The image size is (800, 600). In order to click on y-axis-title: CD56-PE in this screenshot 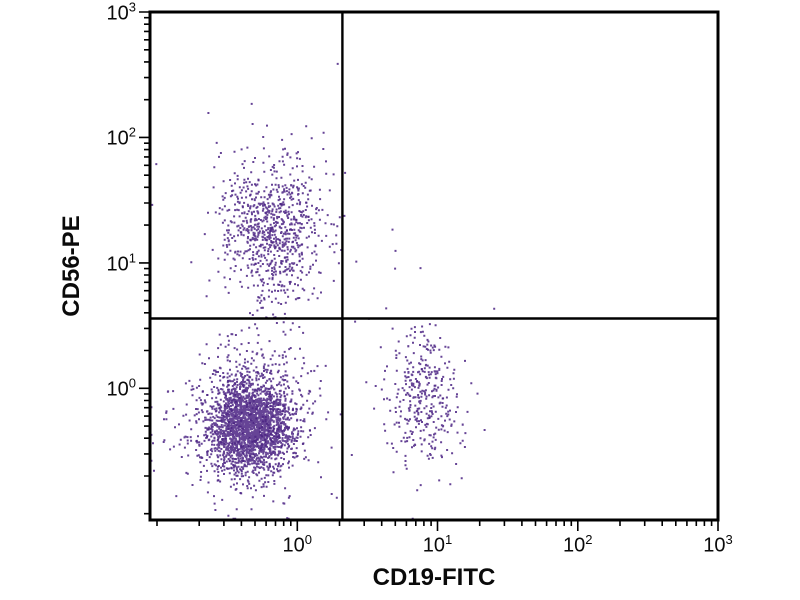, I will do `click(71, 266)`.